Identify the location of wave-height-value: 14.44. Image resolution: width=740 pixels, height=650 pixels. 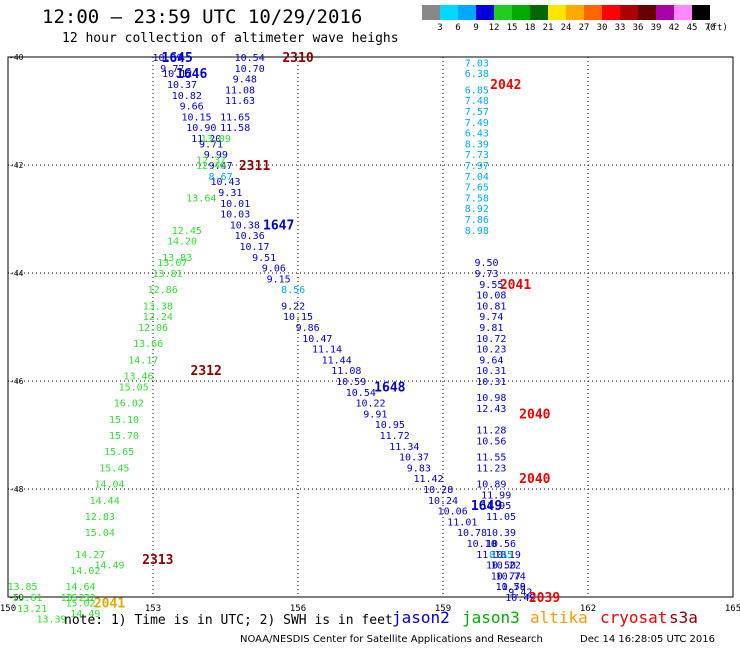
(105, 501).